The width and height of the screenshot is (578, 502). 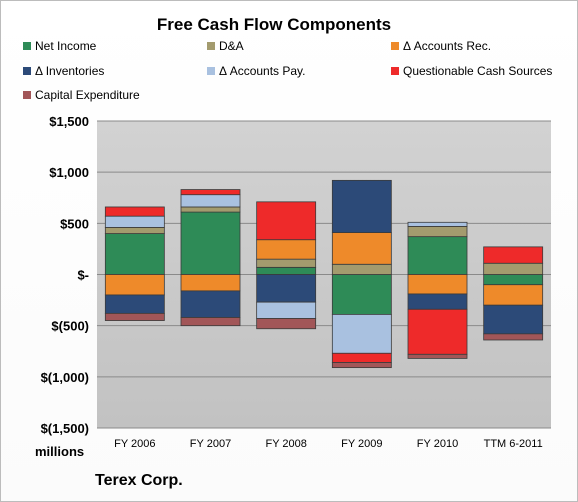 I want to click on x-tick-label: FY 2008, so click(x=285, y=444).